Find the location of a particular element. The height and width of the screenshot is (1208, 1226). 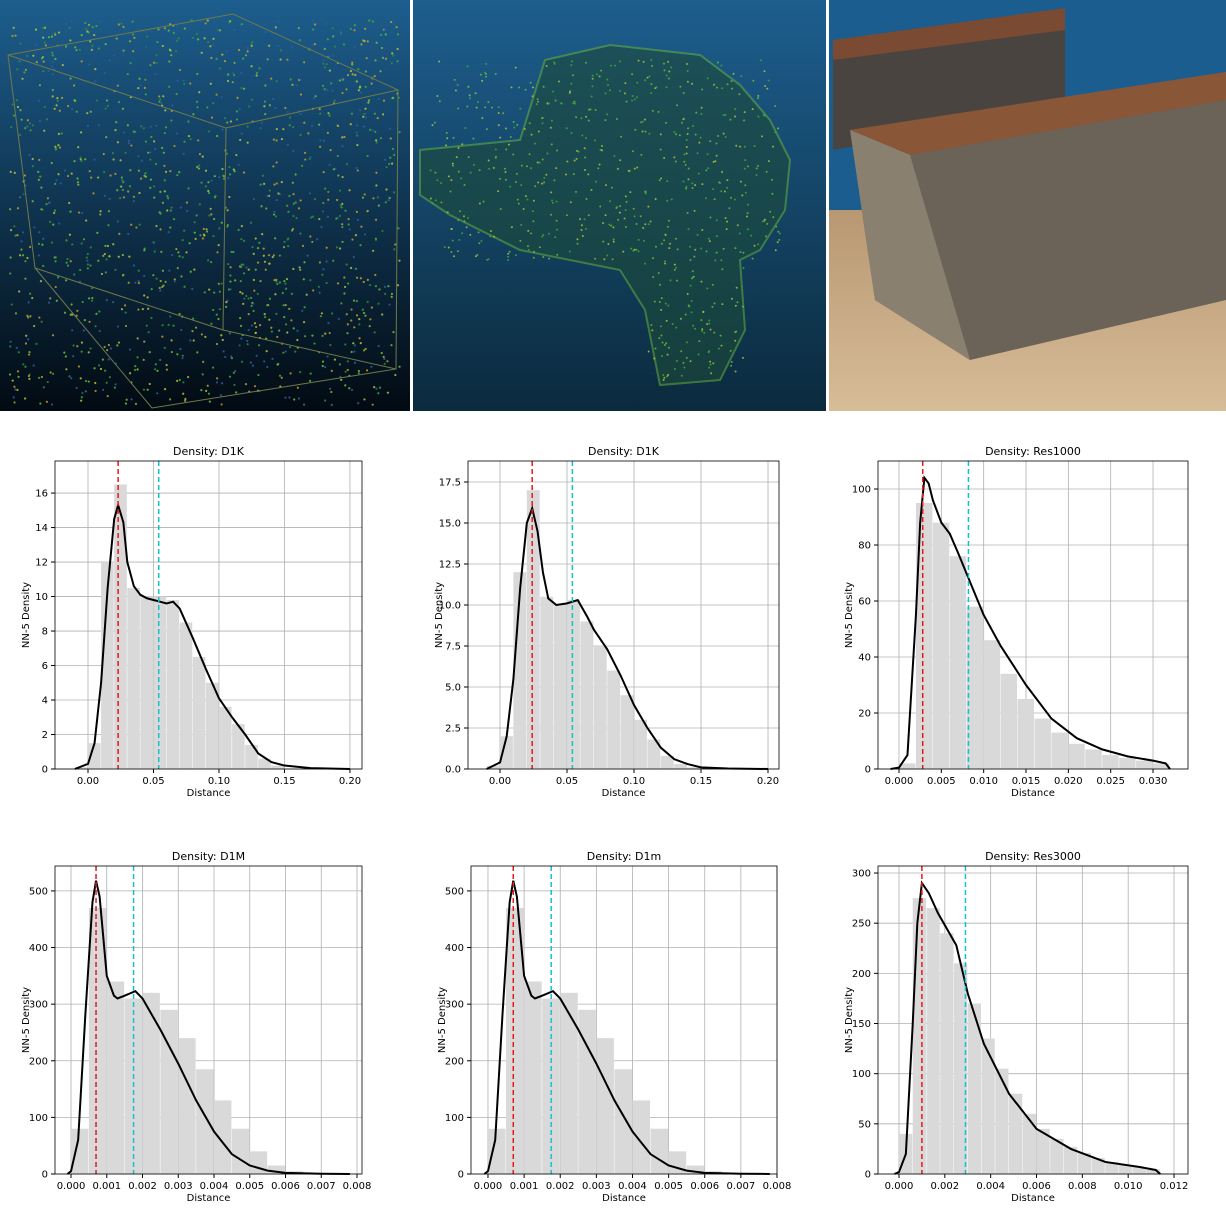

y-tick-label: 10.0 is located at coordinates (450, 605).